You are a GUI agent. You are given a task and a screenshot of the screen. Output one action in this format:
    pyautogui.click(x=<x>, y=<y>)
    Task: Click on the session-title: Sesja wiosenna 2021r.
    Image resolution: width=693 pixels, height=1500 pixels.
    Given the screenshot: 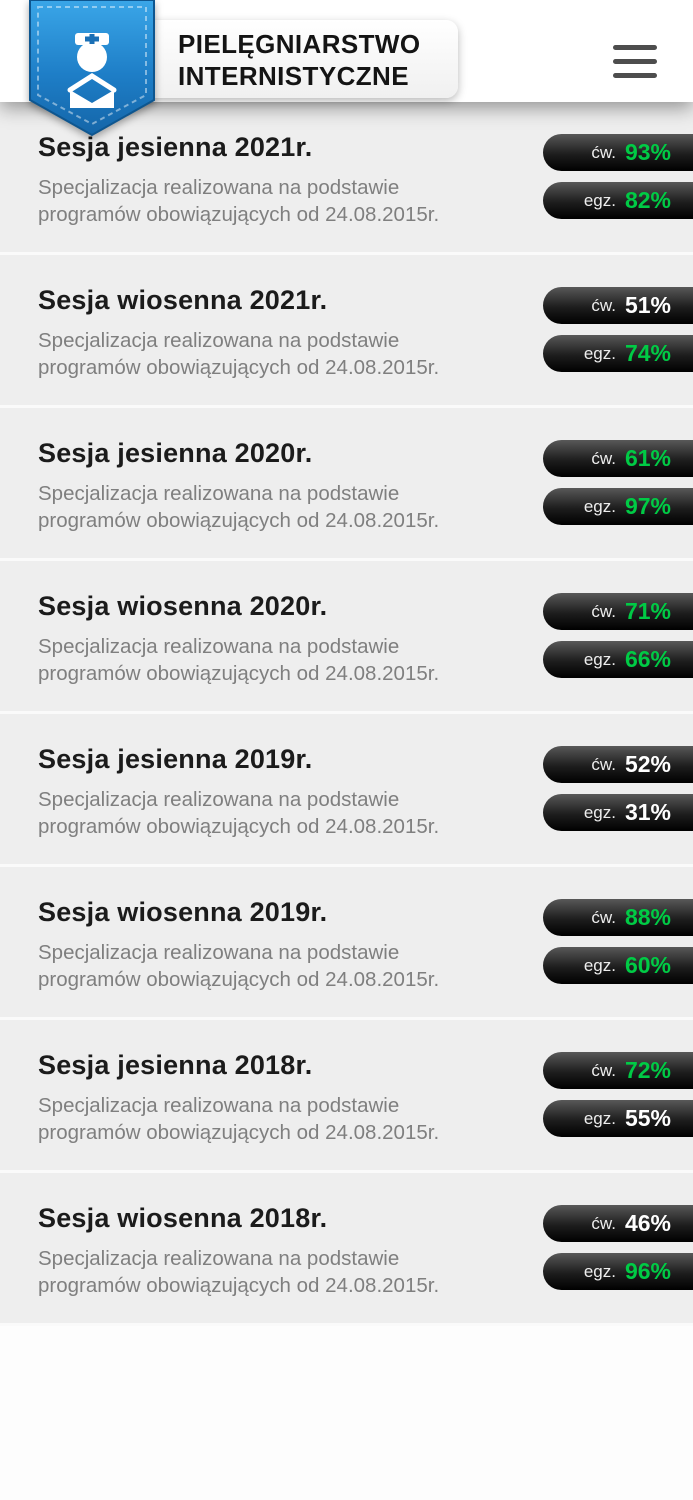 What is the action you would take?
    pyautogui.click(x=183, y=300)
    